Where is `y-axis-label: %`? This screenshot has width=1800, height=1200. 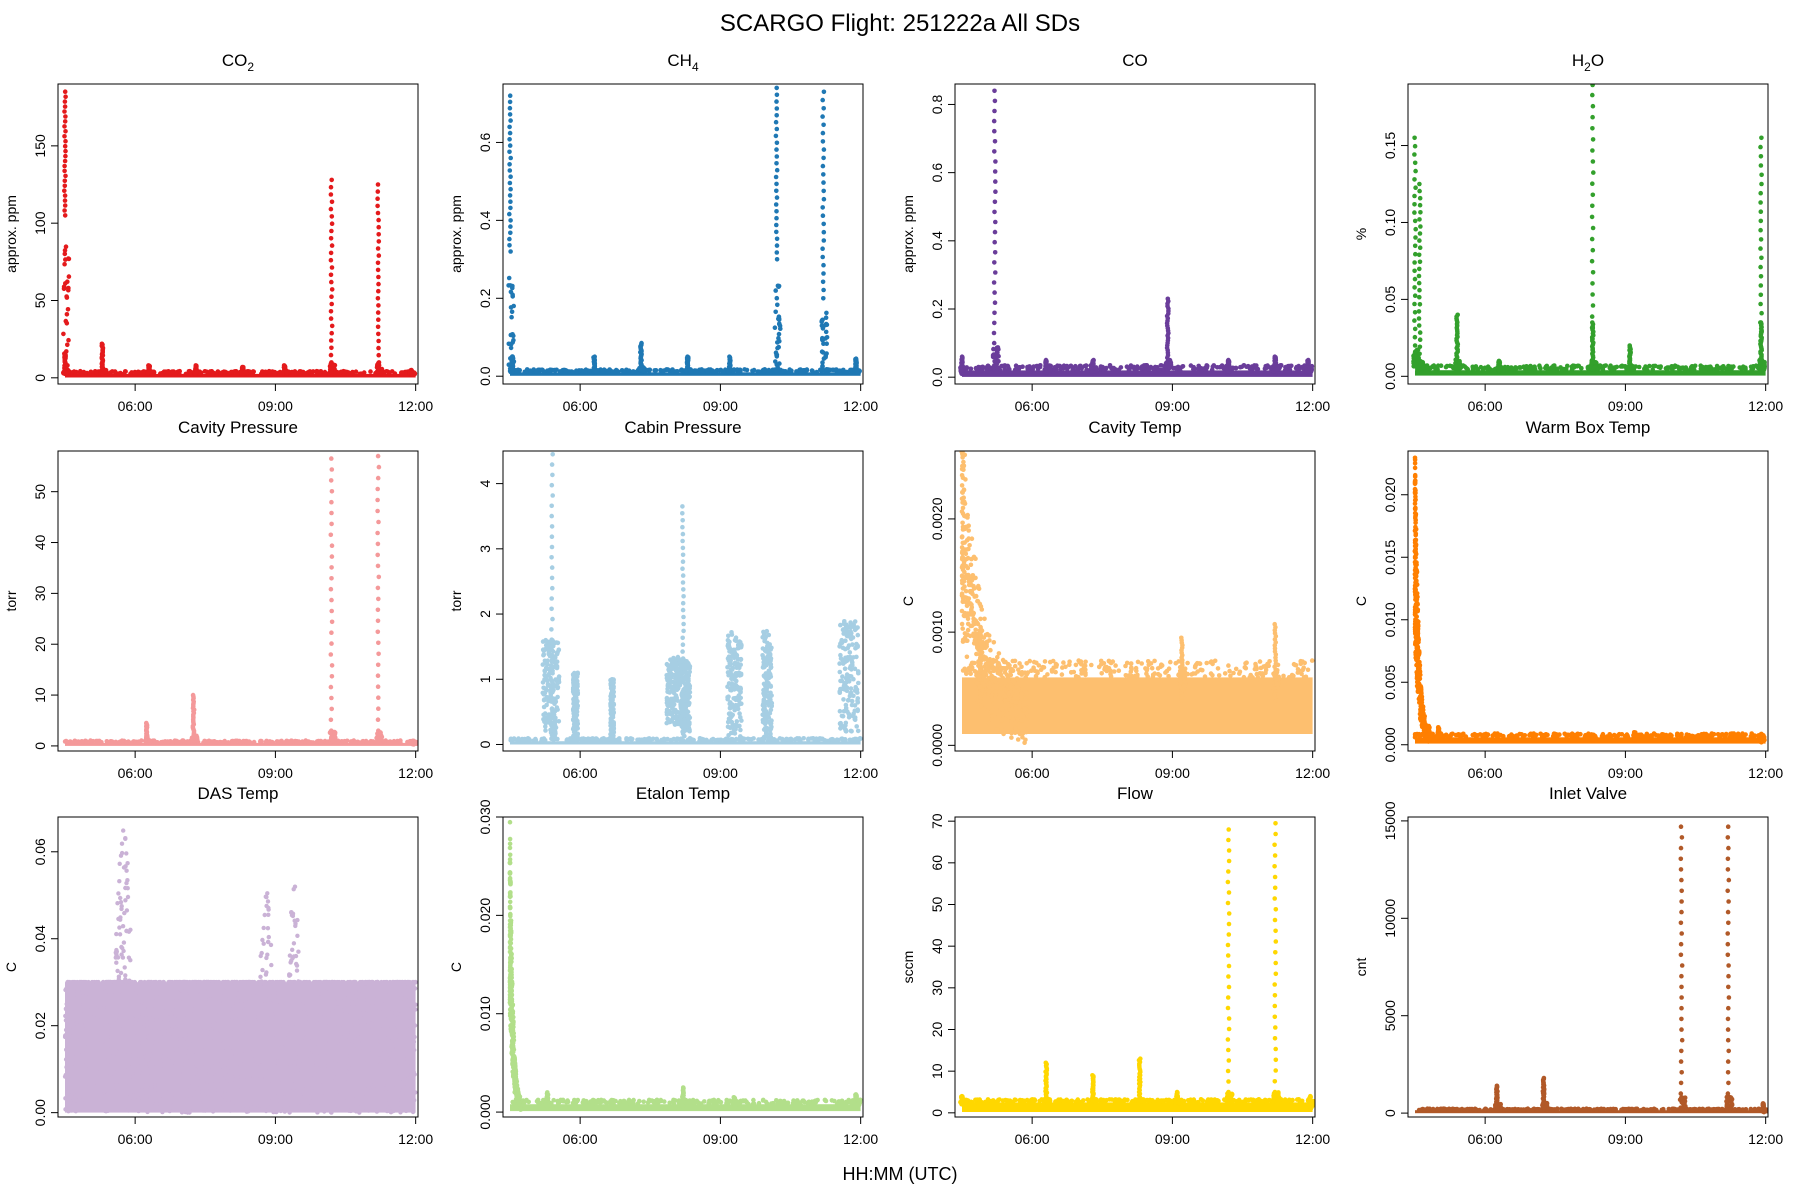
y-axis-label: % is located at coordinates (1361, 234).